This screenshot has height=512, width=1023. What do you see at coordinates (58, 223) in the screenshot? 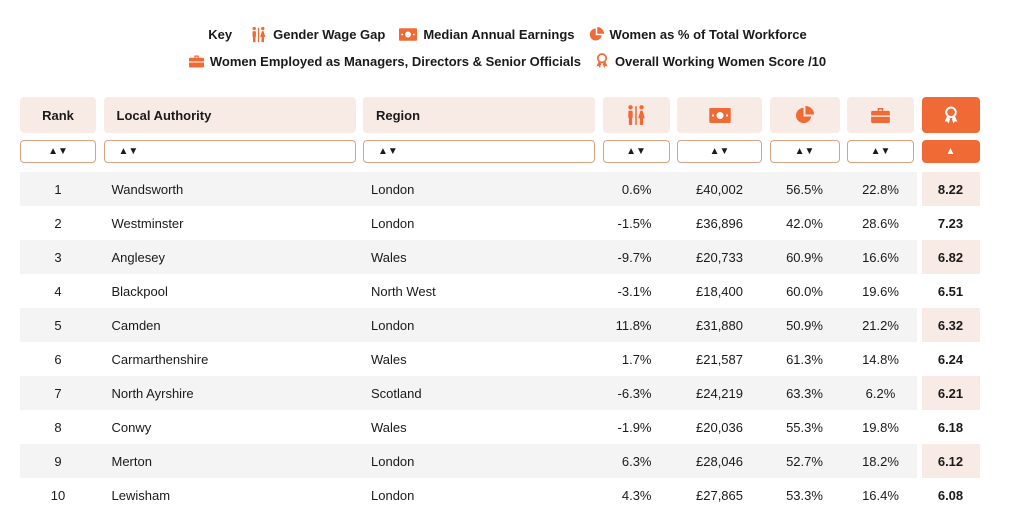
I see `cell-rank: 2` at bounding box center [58, 223].